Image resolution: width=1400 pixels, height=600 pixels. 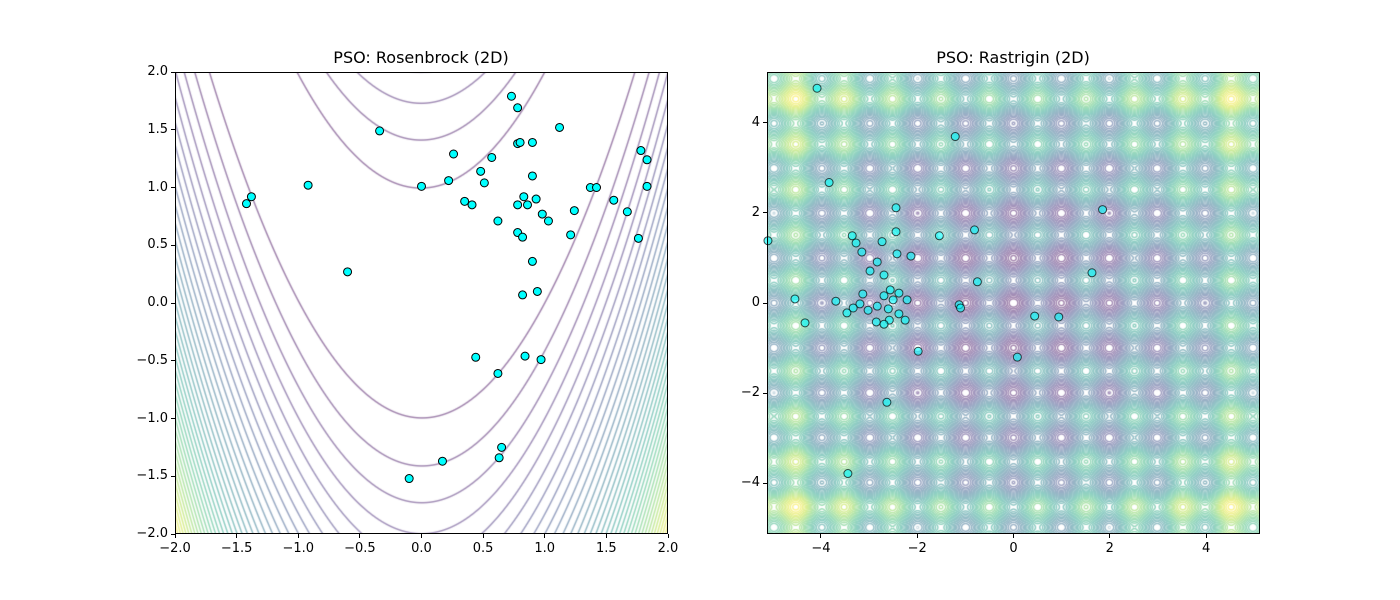 I want to click on x-tick-label: 0, so click(x=1013, y=548).